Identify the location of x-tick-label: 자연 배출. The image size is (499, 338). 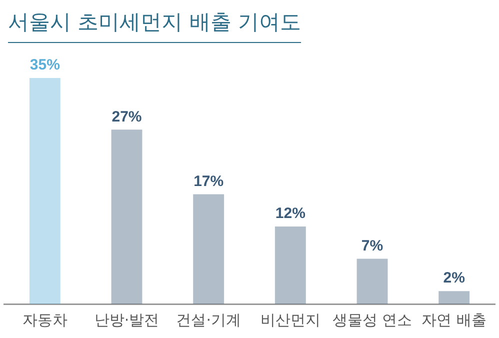
(454, 319).